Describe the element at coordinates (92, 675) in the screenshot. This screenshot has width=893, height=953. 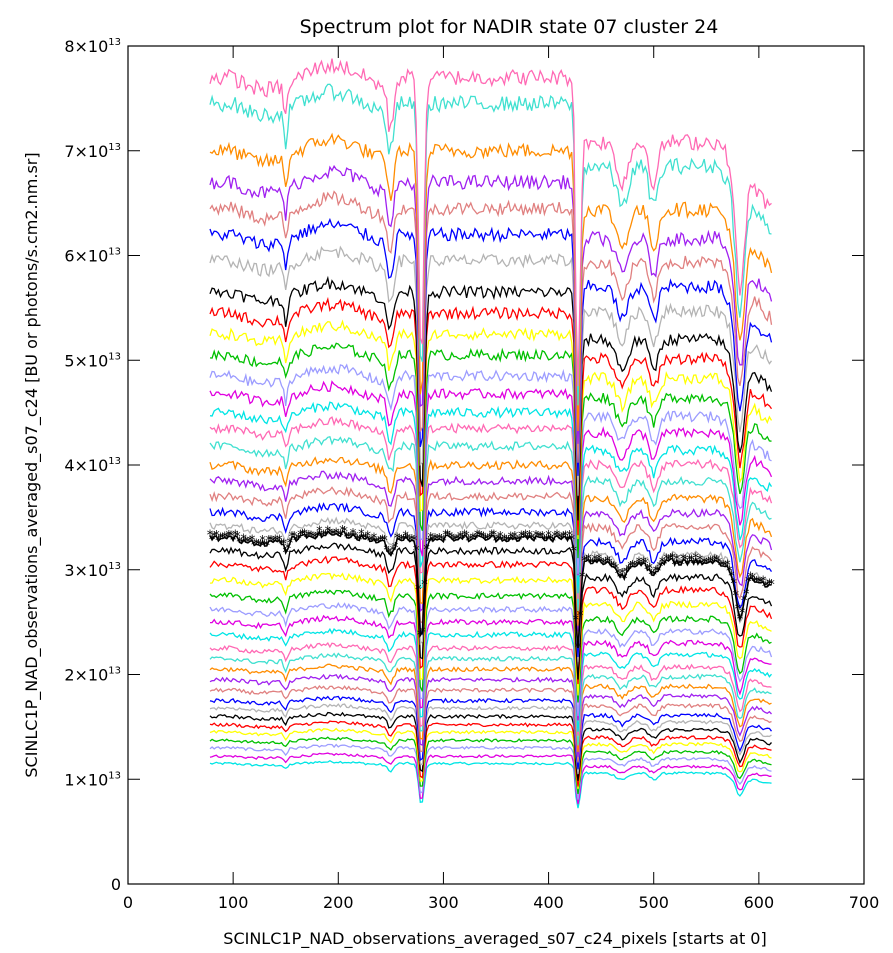
I see `y-tick-label: 2×1013` at that location.